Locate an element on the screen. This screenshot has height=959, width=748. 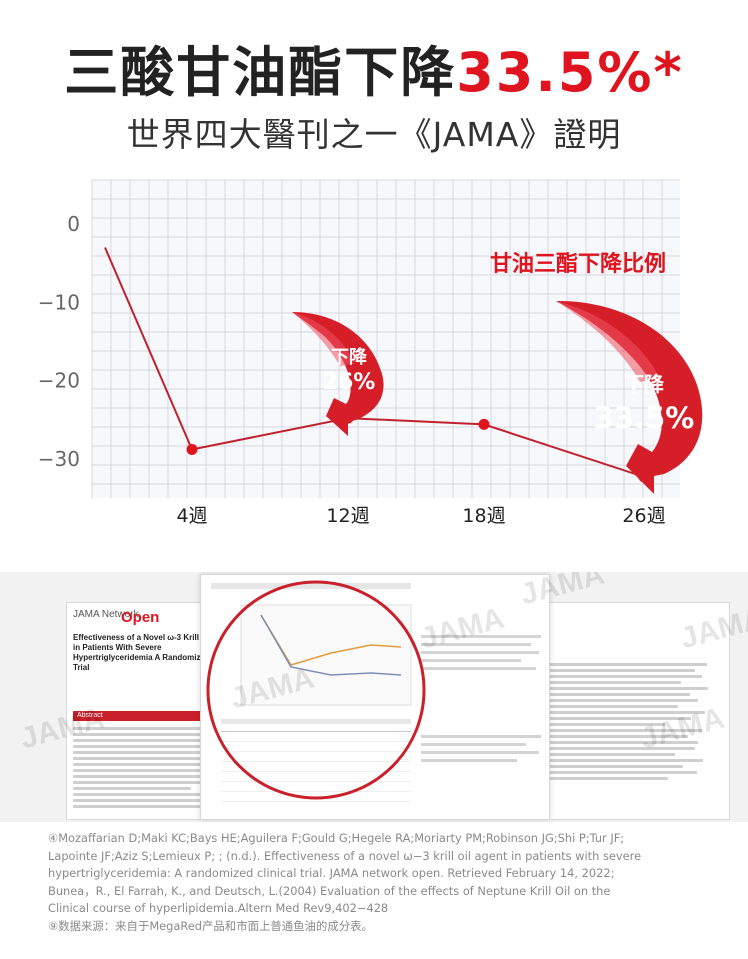
x-tick-label: 12週 is located at coordinates (347, 516).